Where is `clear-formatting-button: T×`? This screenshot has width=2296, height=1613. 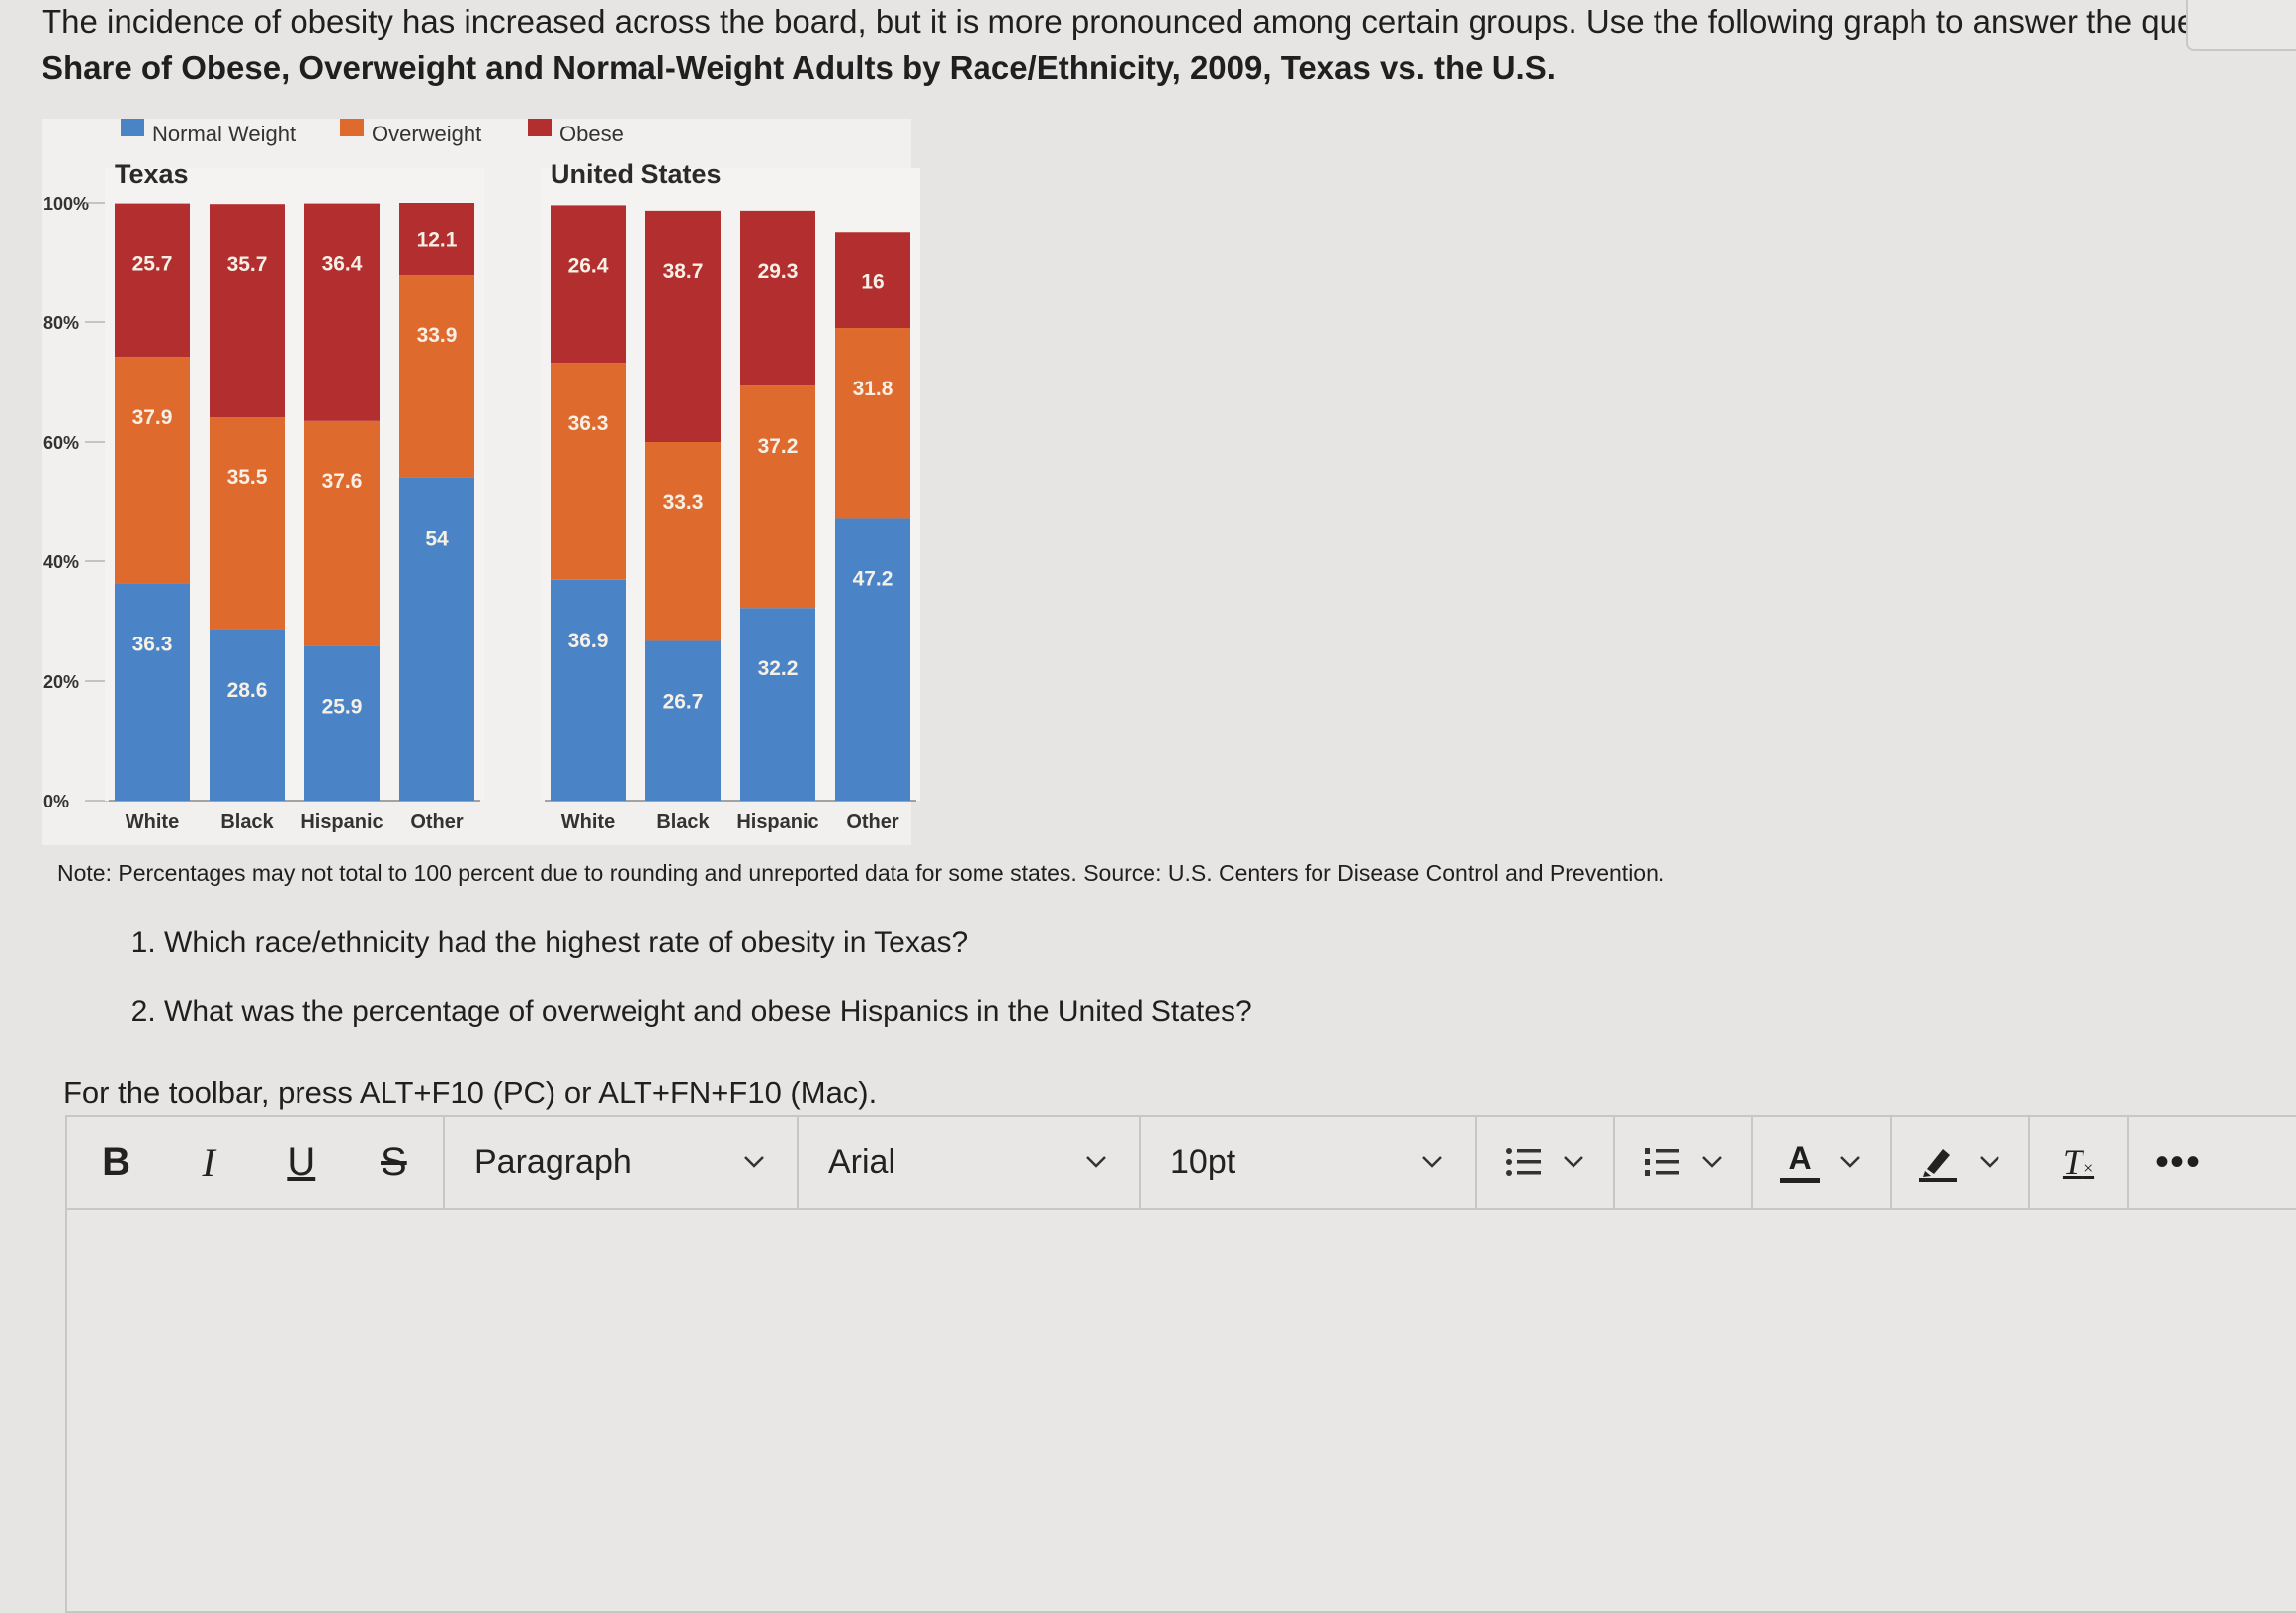 clear-formatting-button: T× is located at coordinates (2079, 1162).